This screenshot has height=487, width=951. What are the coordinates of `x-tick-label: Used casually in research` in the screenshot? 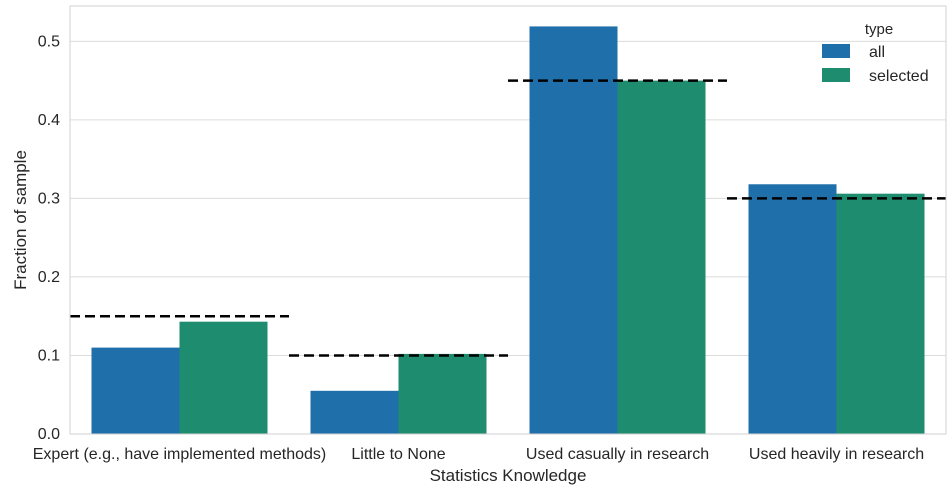 It's located at (617, 454).